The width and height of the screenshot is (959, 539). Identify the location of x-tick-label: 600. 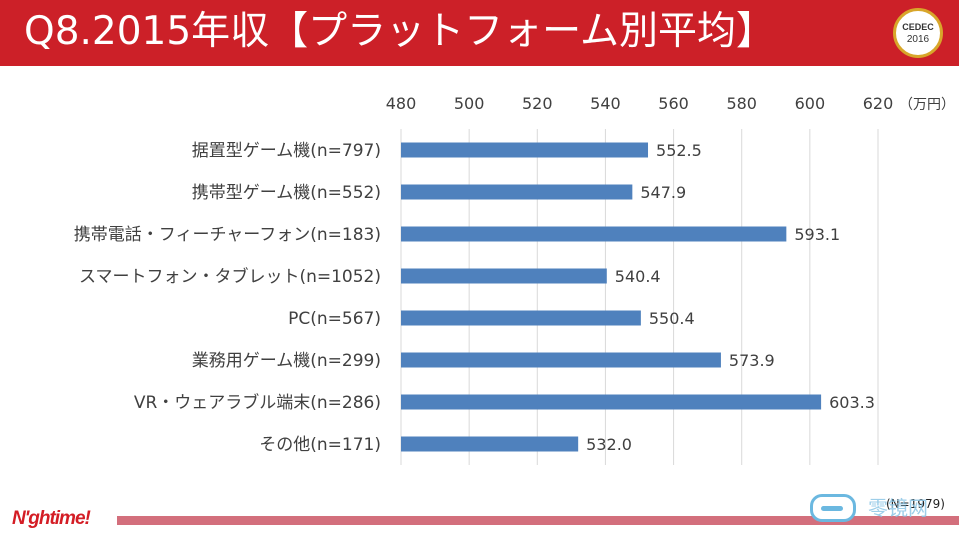
(810, 103).